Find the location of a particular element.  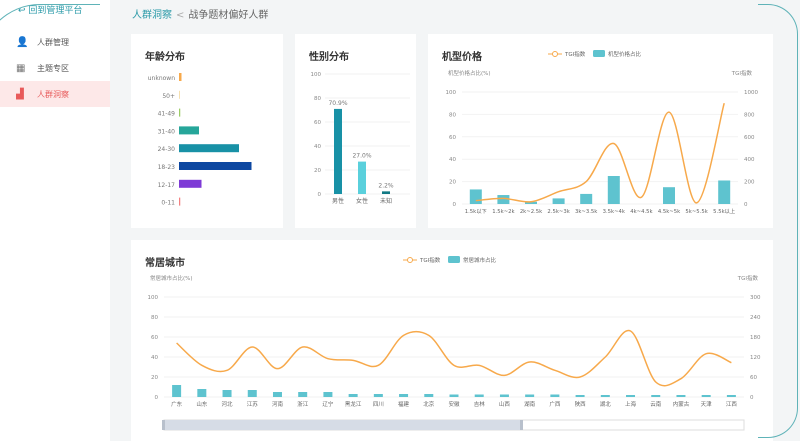

y2-axis-title: TGI指数 is located at coordinates (748, 278).